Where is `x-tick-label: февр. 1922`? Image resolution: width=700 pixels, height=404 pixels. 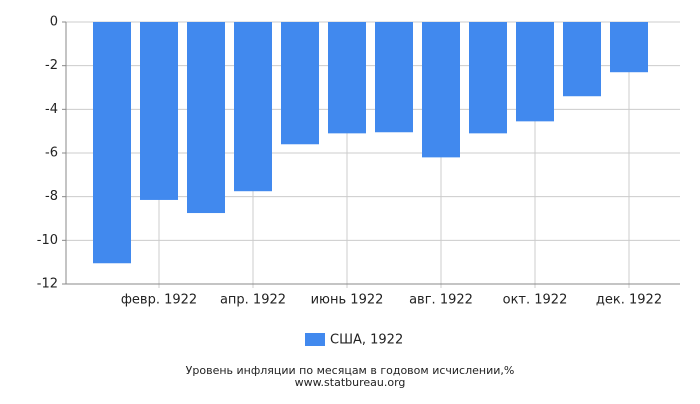 x-tick-label: февр. 1922 is located at coordinates (159, 300).